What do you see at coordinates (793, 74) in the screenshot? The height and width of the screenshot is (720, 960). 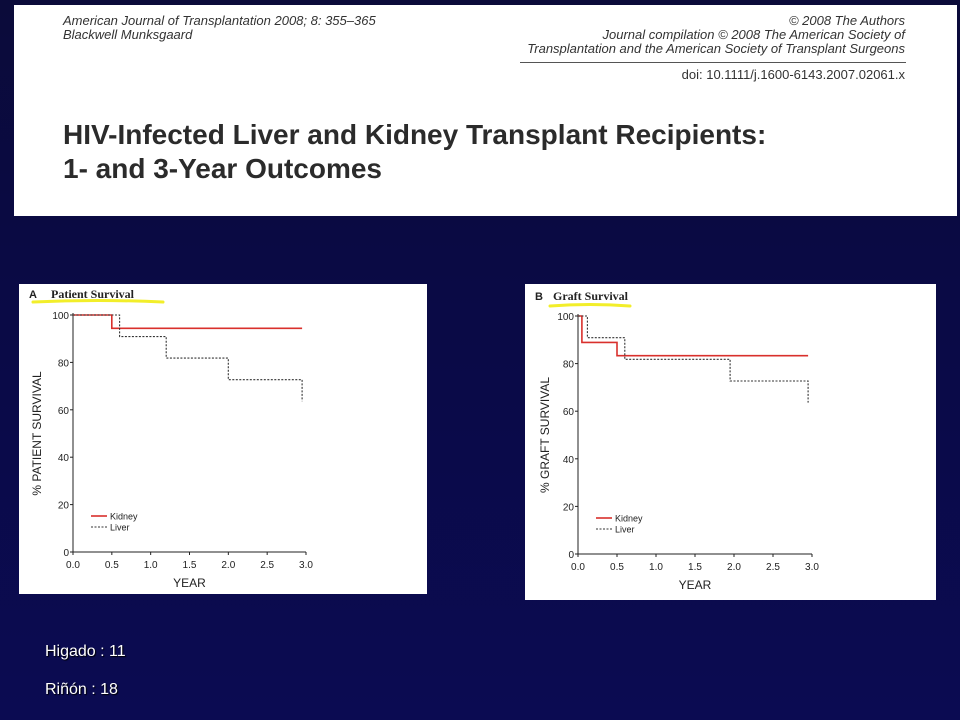 I see `doi: doi: 10.1111/j.1600-6143.2007.02061.x` at bounding box center [793, 74].